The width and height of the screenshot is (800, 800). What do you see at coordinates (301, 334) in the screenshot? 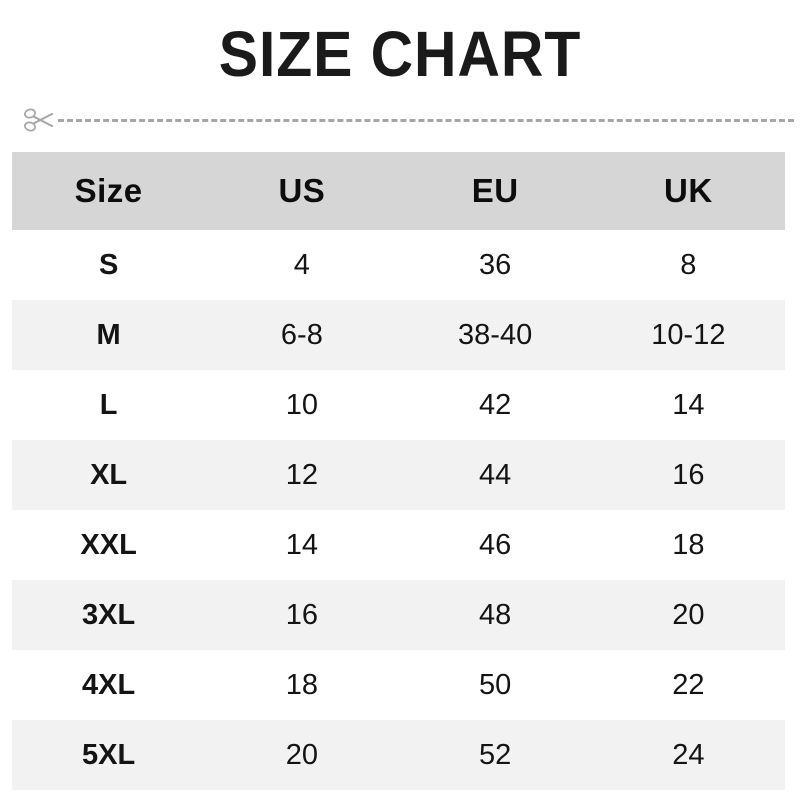
I see `cell-us: 6-8` at bounding box center [301, 334].